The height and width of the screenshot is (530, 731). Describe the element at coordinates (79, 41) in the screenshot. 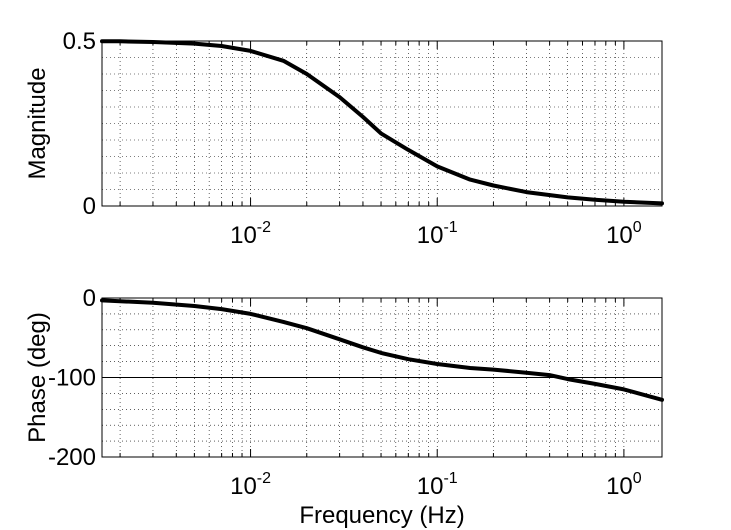

I see `y-tick-label: 0.5` at that location.